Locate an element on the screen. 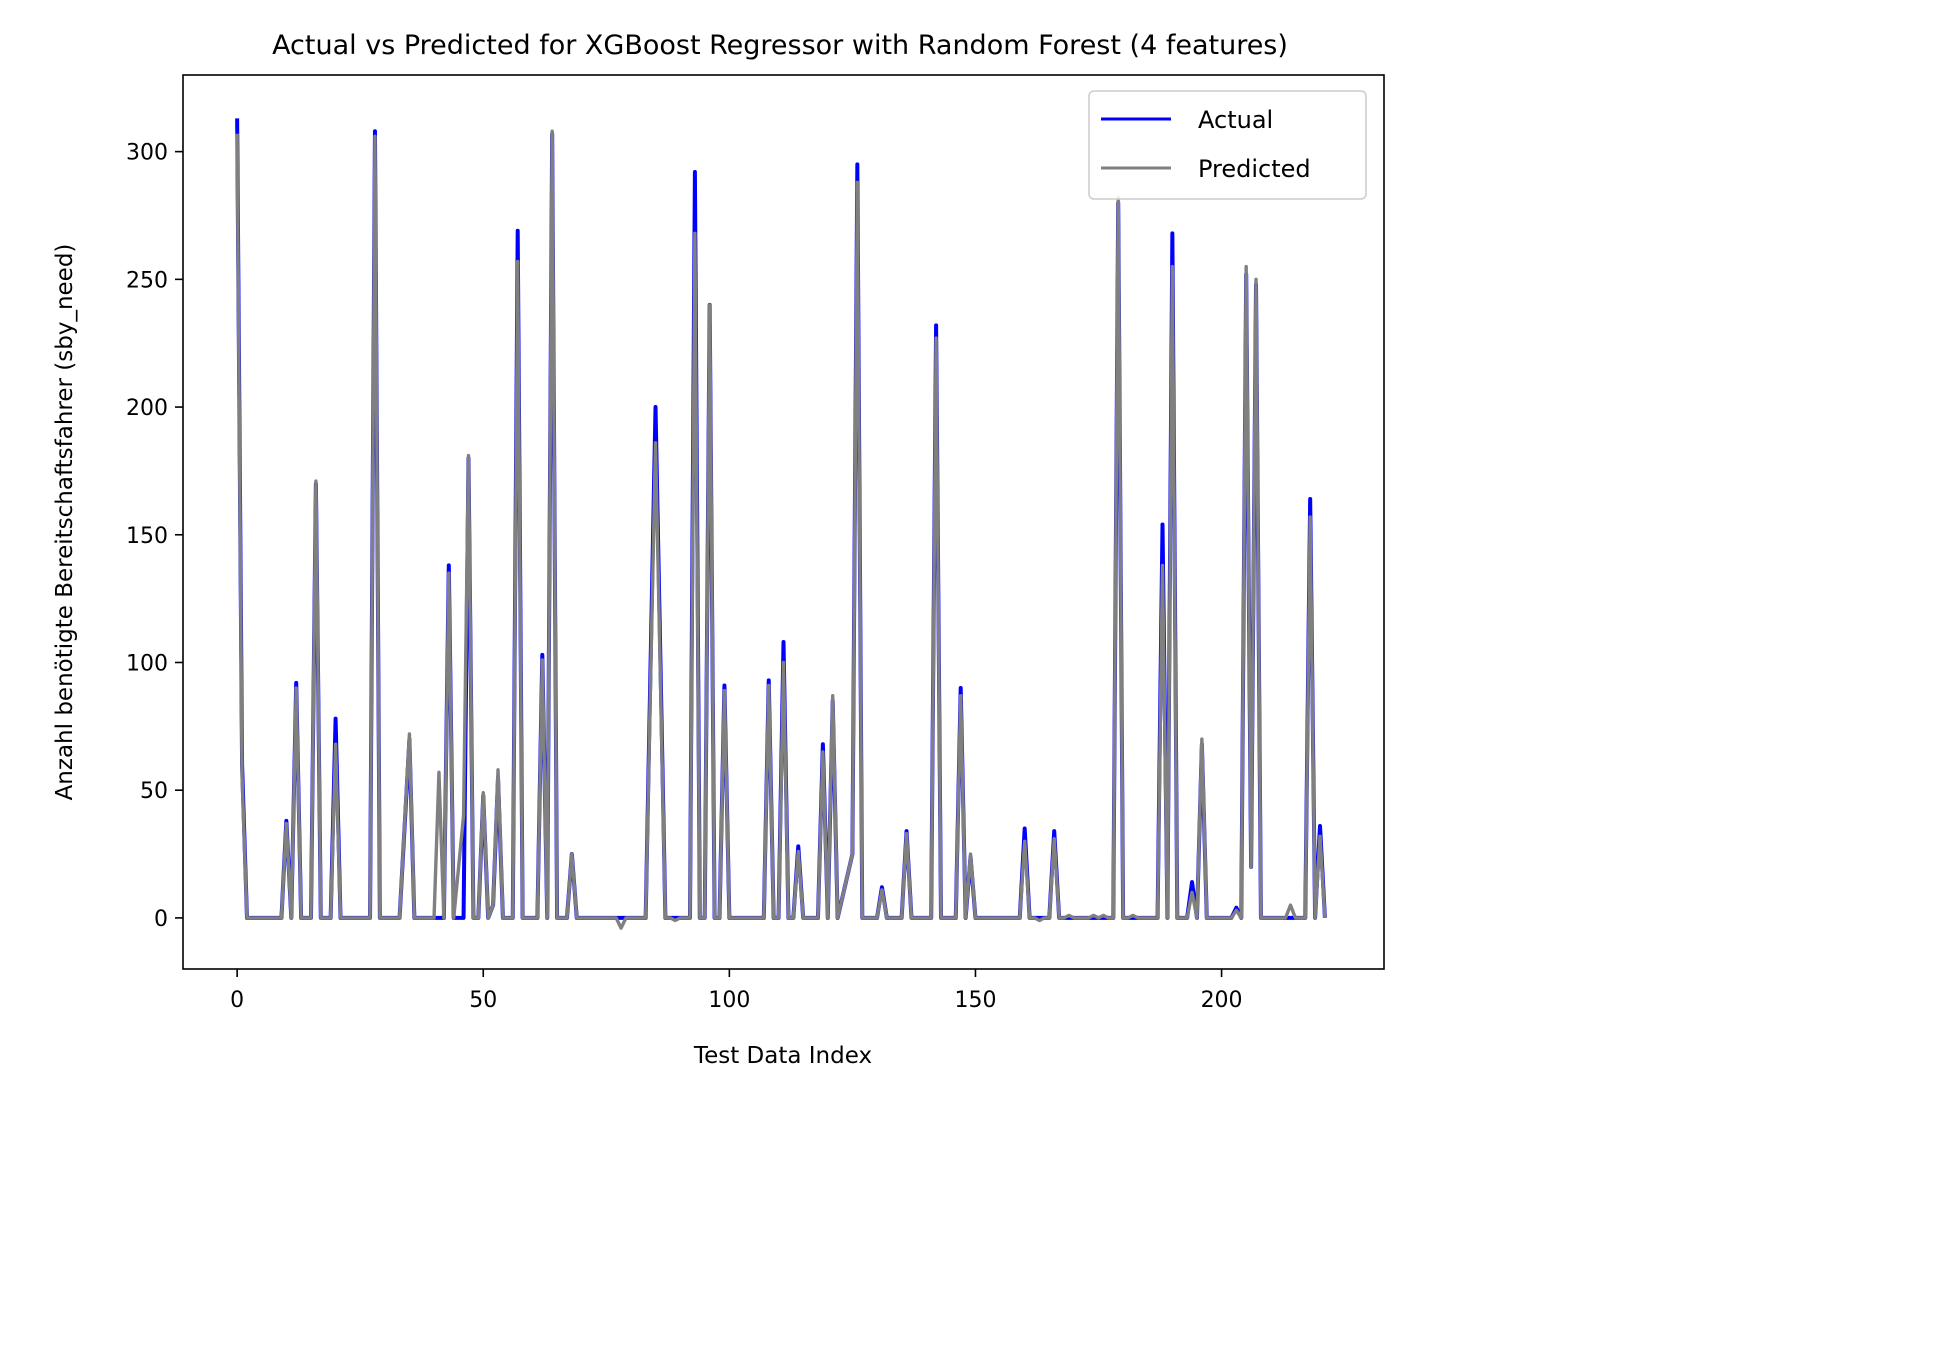 This screenshot has height=1357, width=1942. legend-label-predicted: Predicted is located at coordinates (1254, 169).